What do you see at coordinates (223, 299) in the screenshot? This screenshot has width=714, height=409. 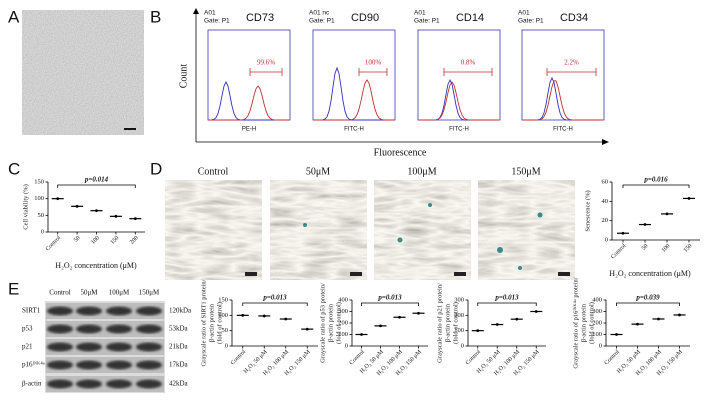 I see `y-tick-label: 150` at bounding box center [223, 299].